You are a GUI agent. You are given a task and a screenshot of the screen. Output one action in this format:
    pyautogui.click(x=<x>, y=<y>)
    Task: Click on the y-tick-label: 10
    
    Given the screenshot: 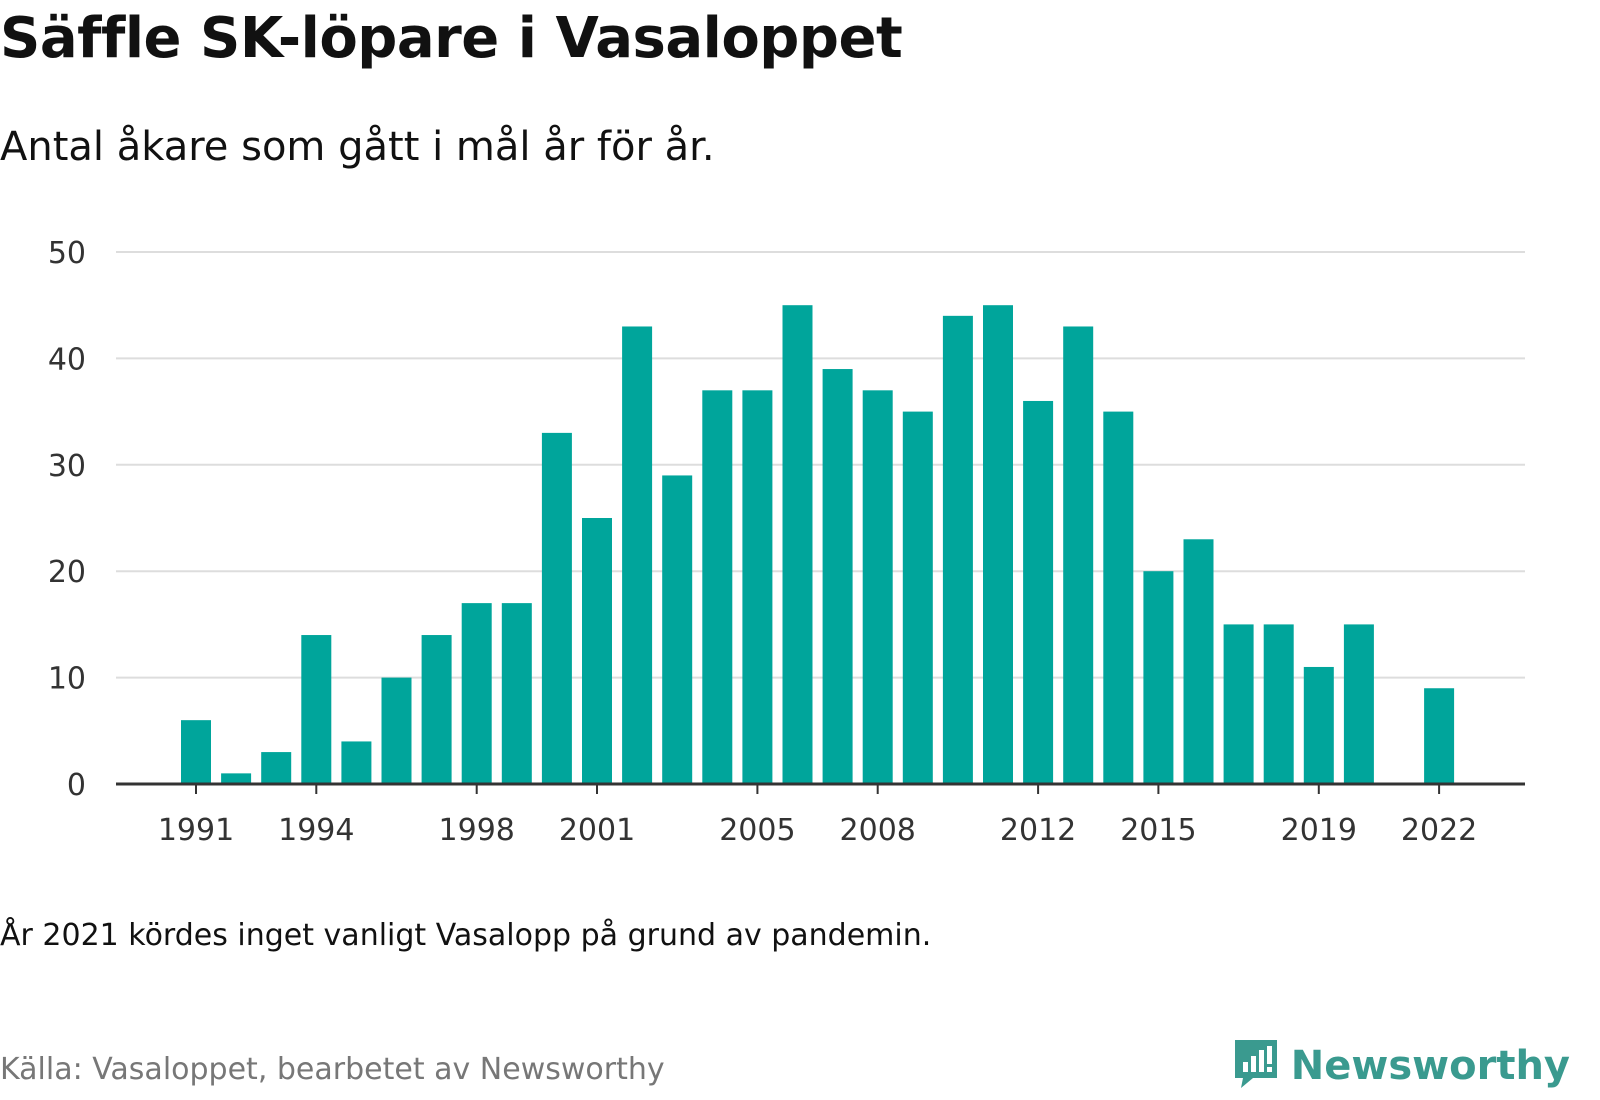 What is the action you would take?
    pyautogui.click(x=67, y=679)
    